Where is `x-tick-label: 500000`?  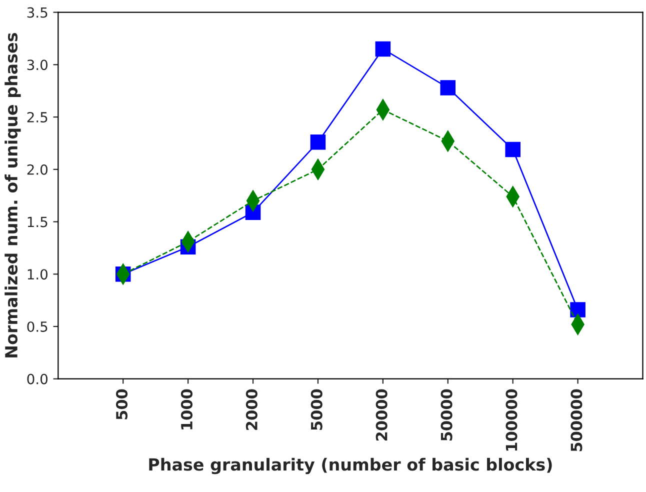
x-tick-label: 500000 is located at coordinates (576, 420).